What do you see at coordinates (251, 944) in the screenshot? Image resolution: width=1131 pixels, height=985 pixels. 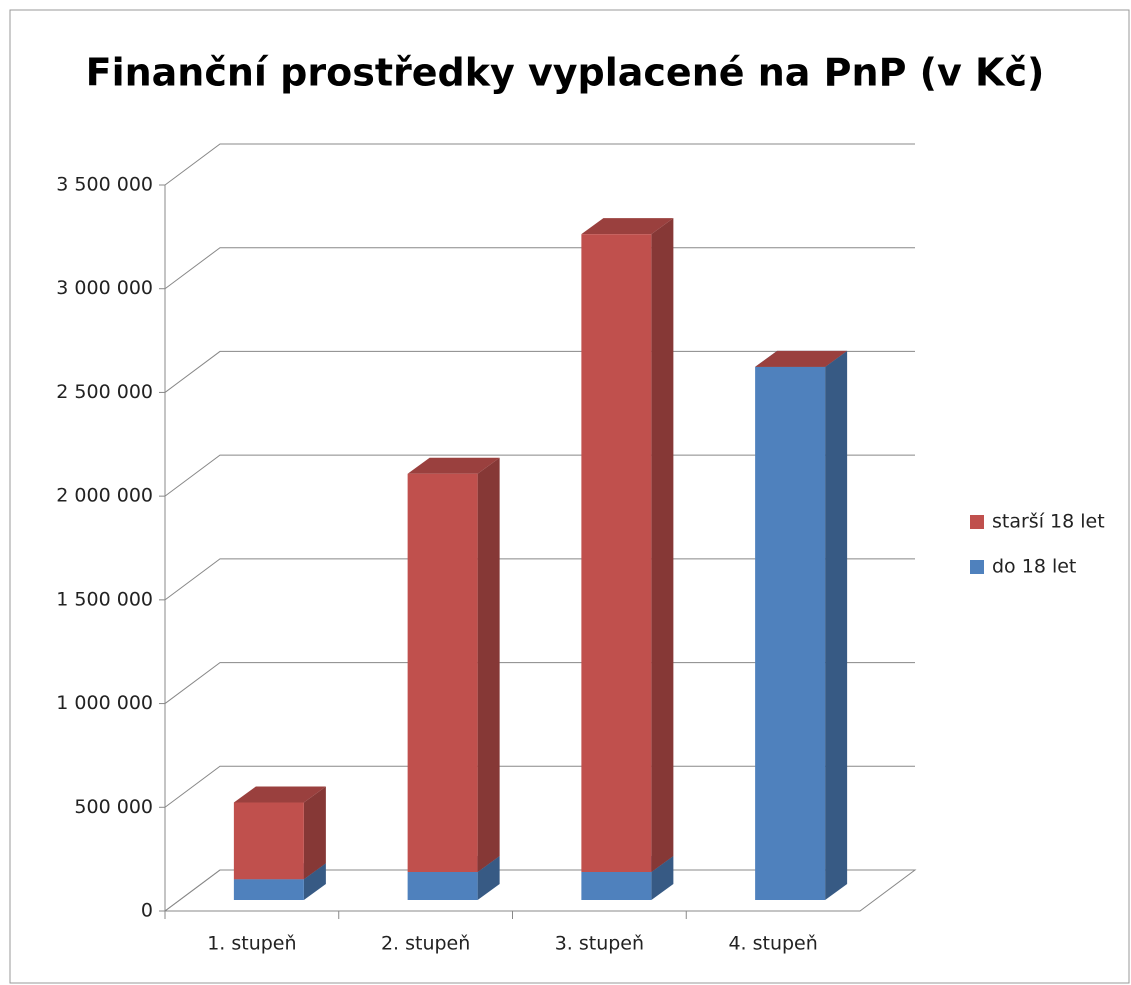 I see `x-tick-label: 1. stupeň` at bounding box center [251, 944].